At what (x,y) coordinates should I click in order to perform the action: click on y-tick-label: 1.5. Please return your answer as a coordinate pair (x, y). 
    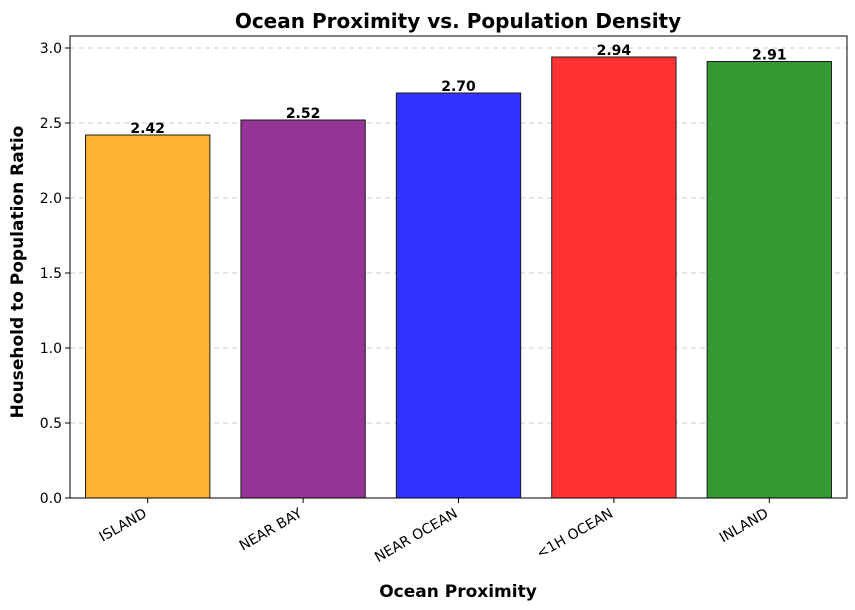
    Looking at the image, I should click on (51, 274).